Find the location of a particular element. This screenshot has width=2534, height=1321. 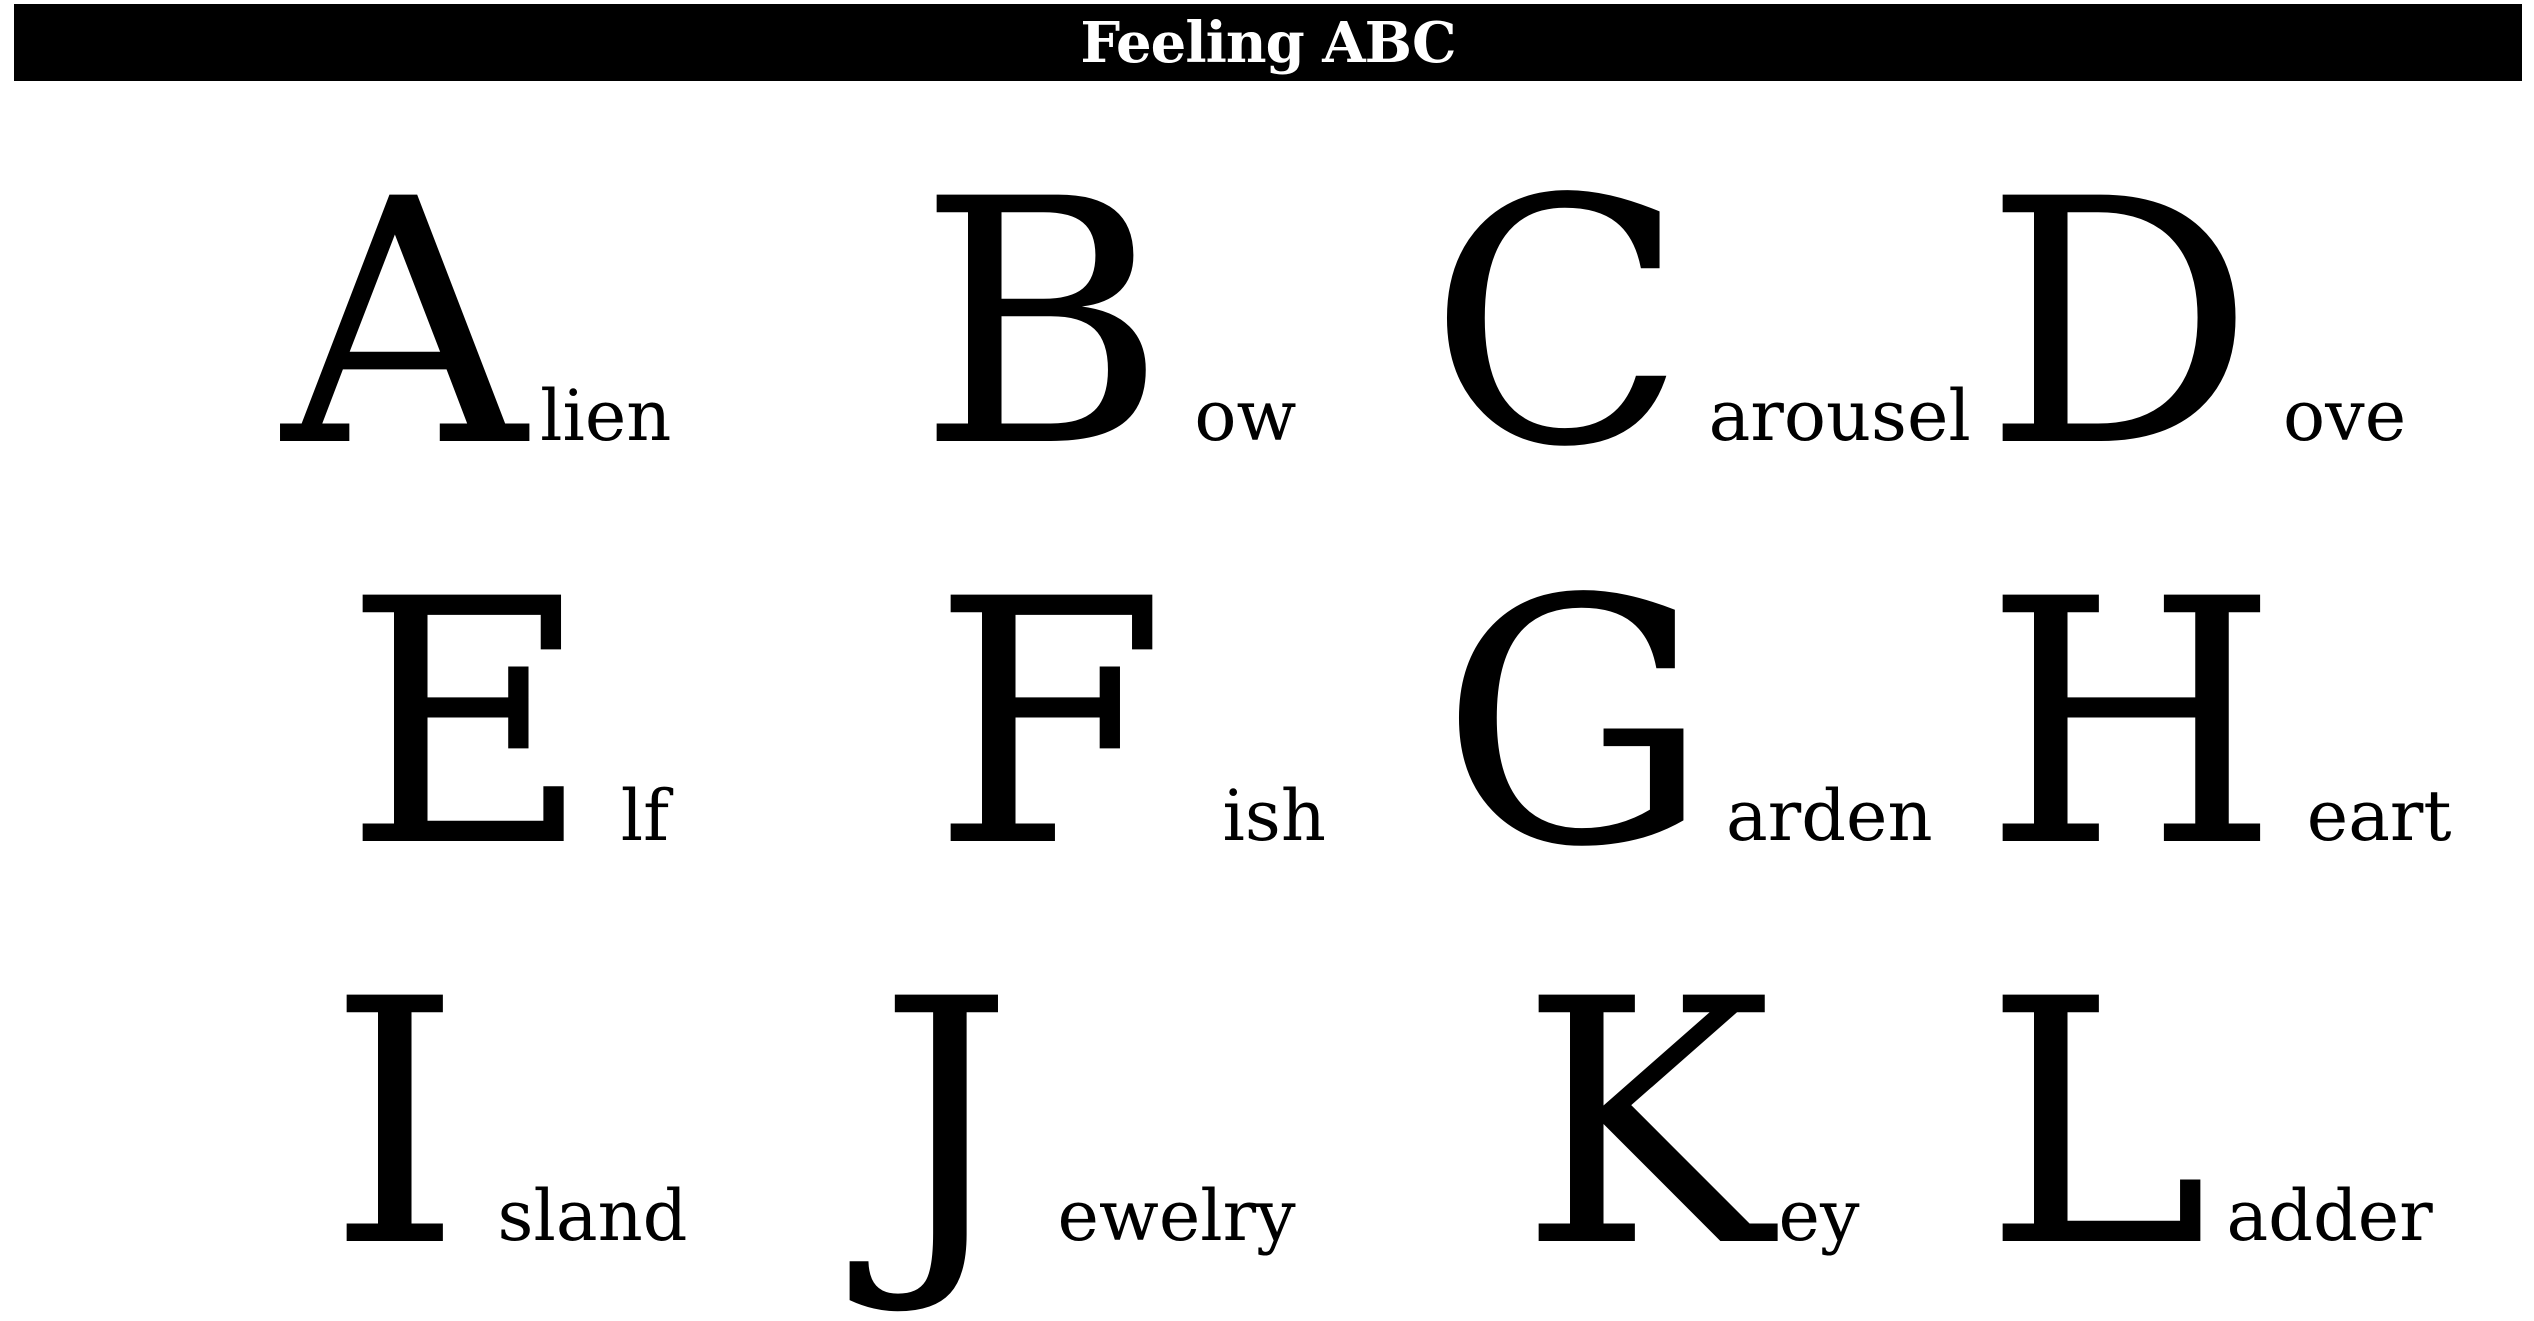

word-ending: arden is located at coordinates (1829, 815).